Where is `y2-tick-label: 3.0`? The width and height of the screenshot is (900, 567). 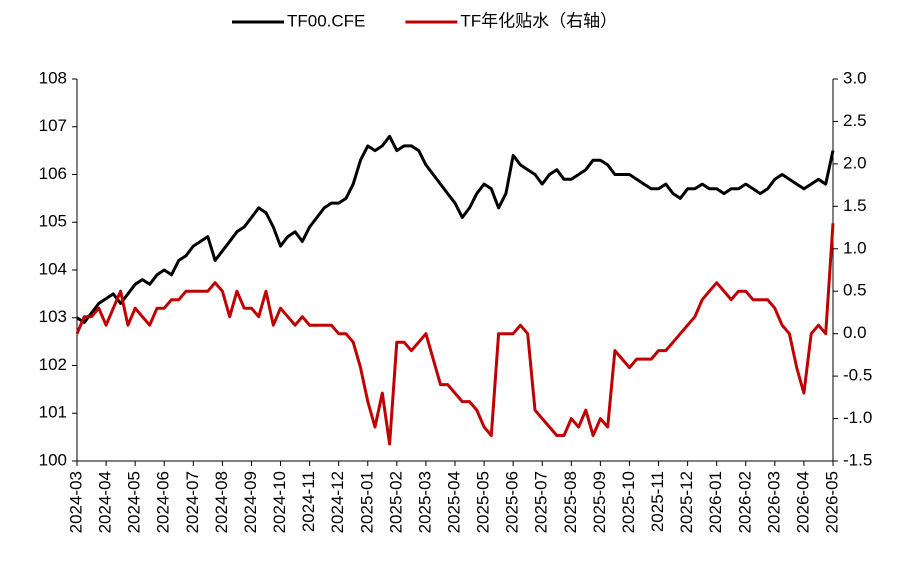
y2-tick-label: 3.0 is located at coordinates (855, 77).